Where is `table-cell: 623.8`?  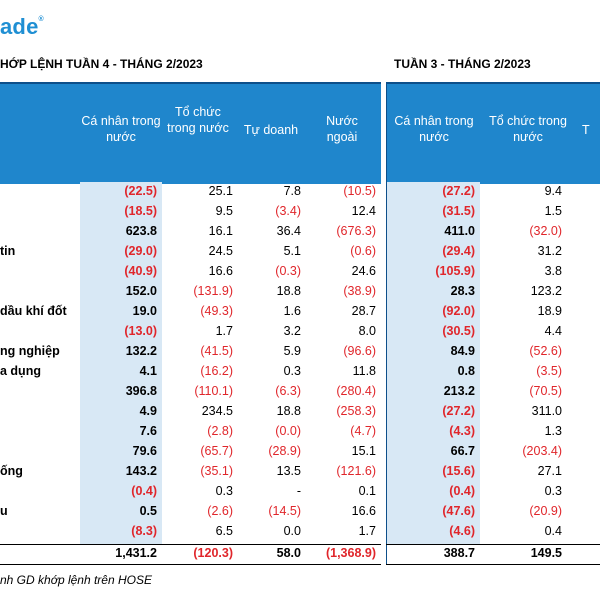
table-cell: 623.8 is located at coordinates (141, 231).